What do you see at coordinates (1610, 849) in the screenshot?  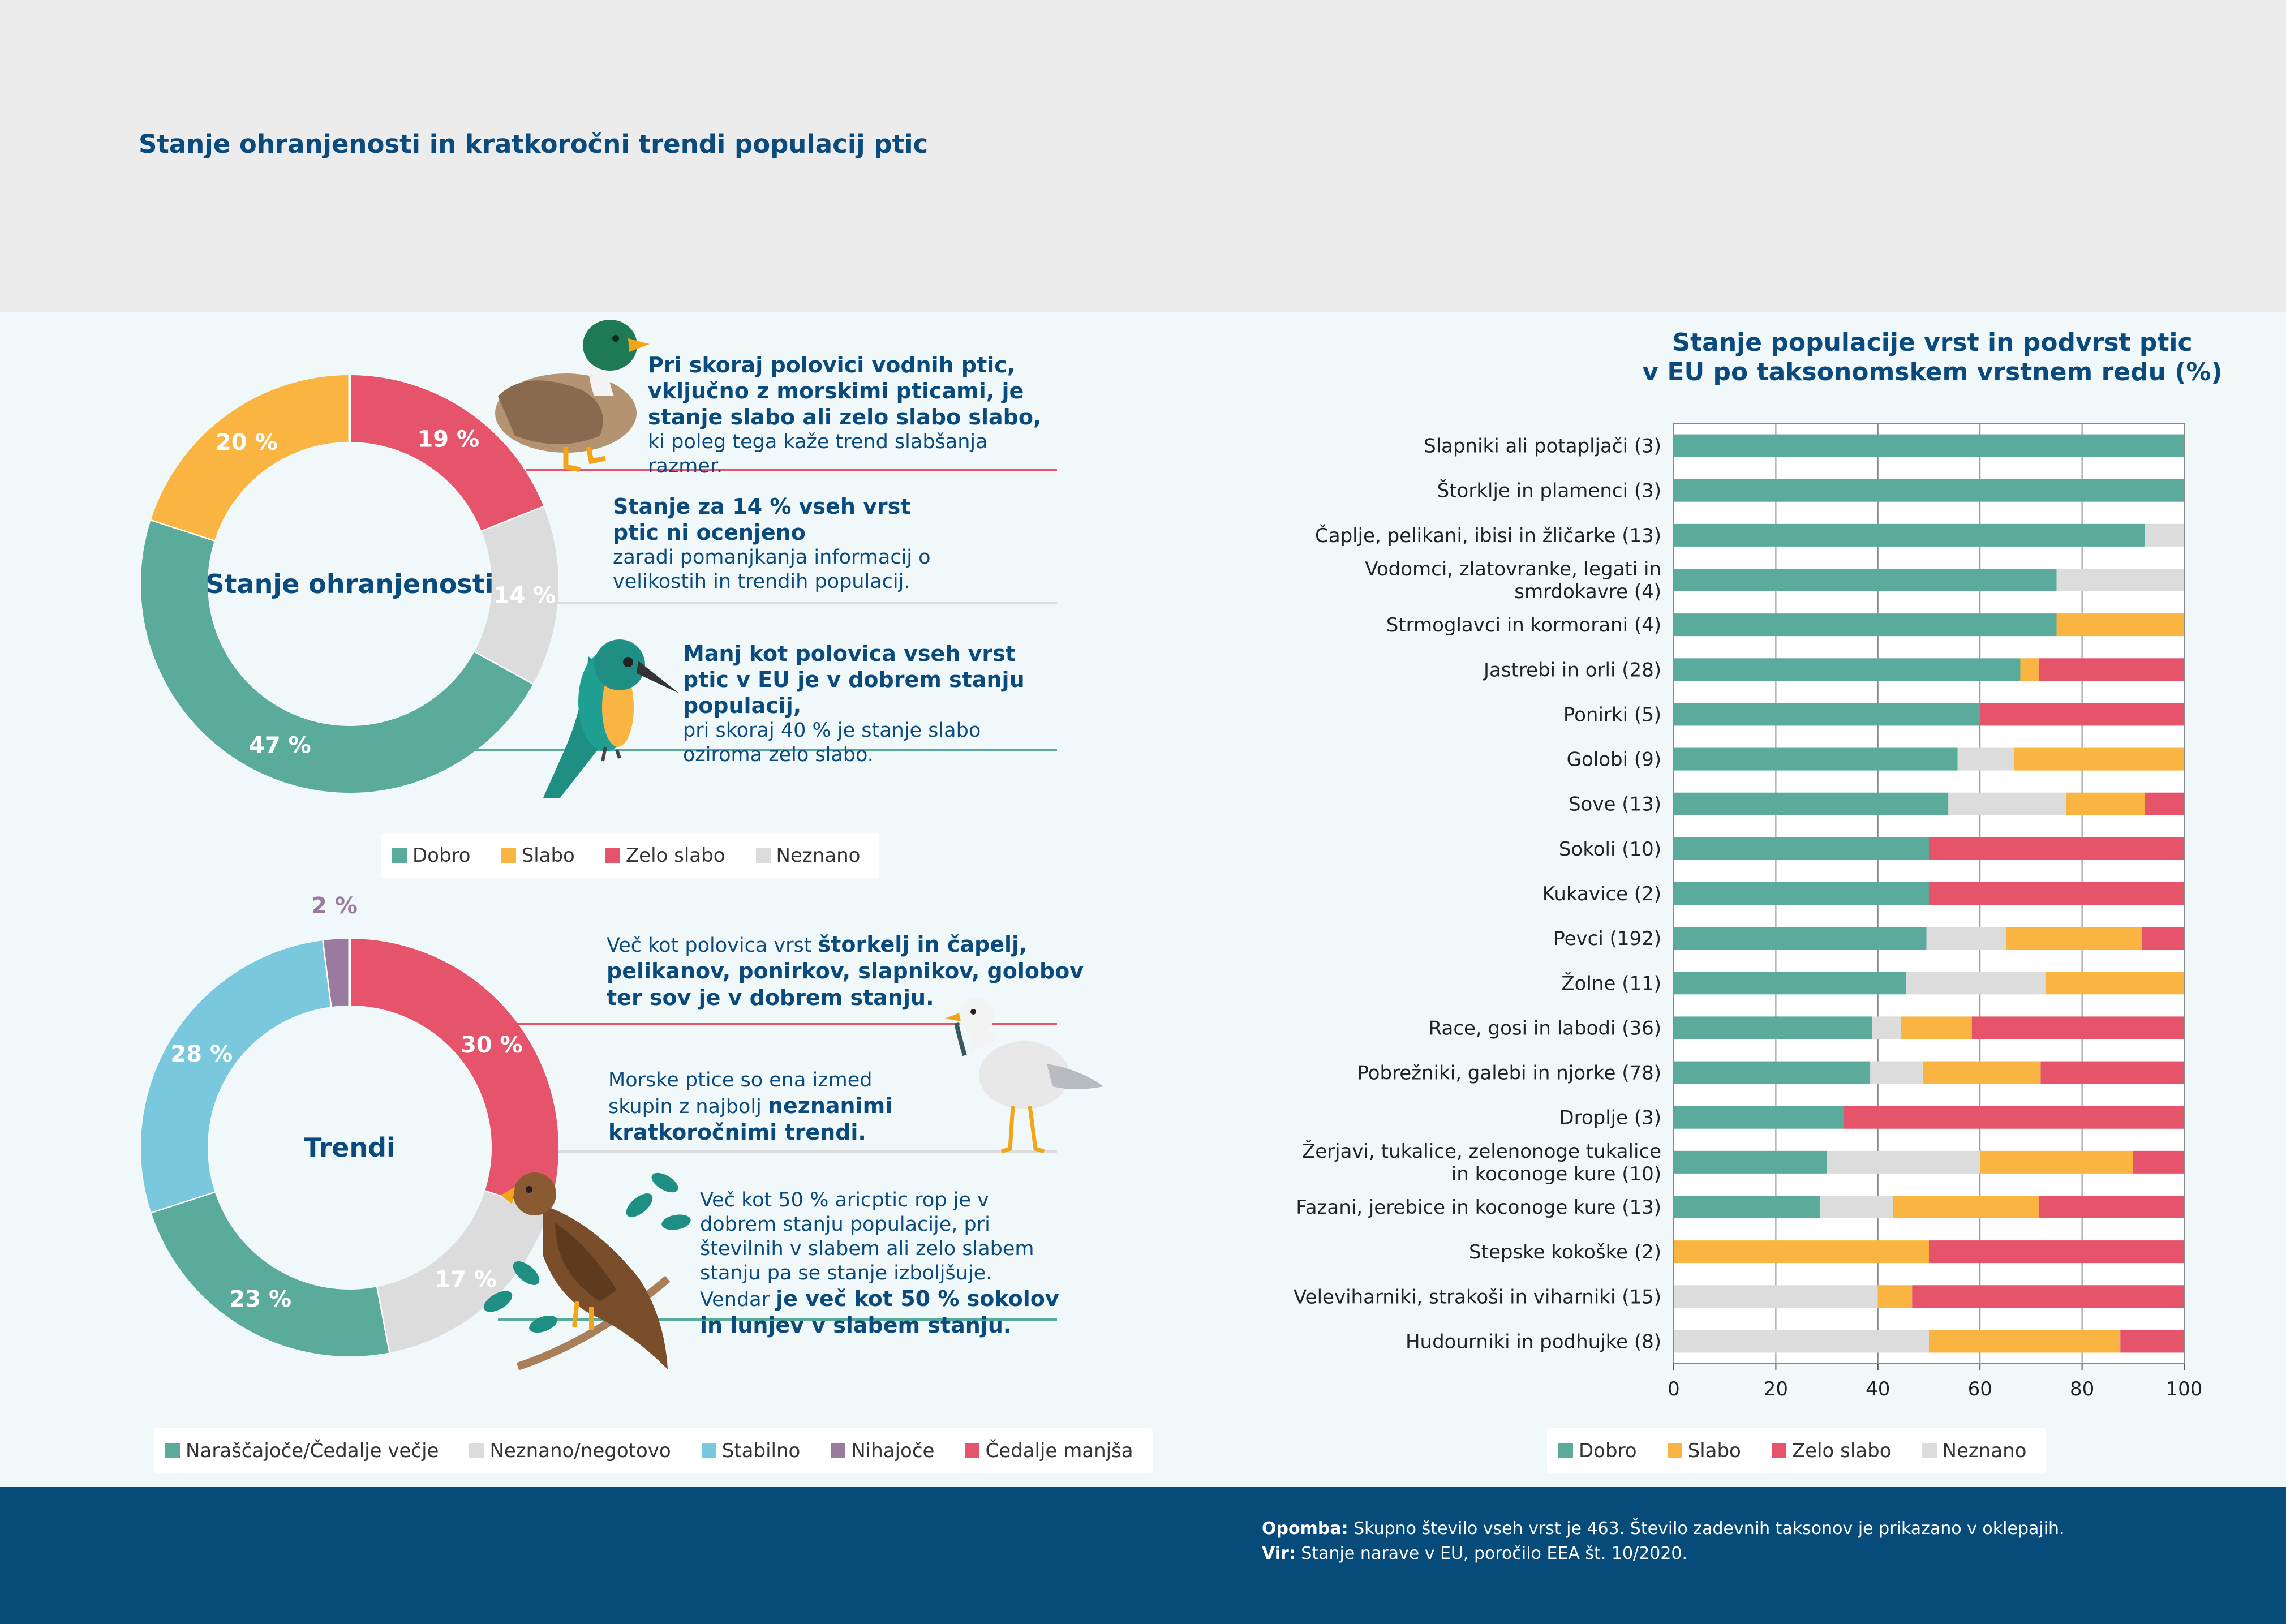 I see `category-label: Sokoli (10)` at bounding box center [1610, 849].